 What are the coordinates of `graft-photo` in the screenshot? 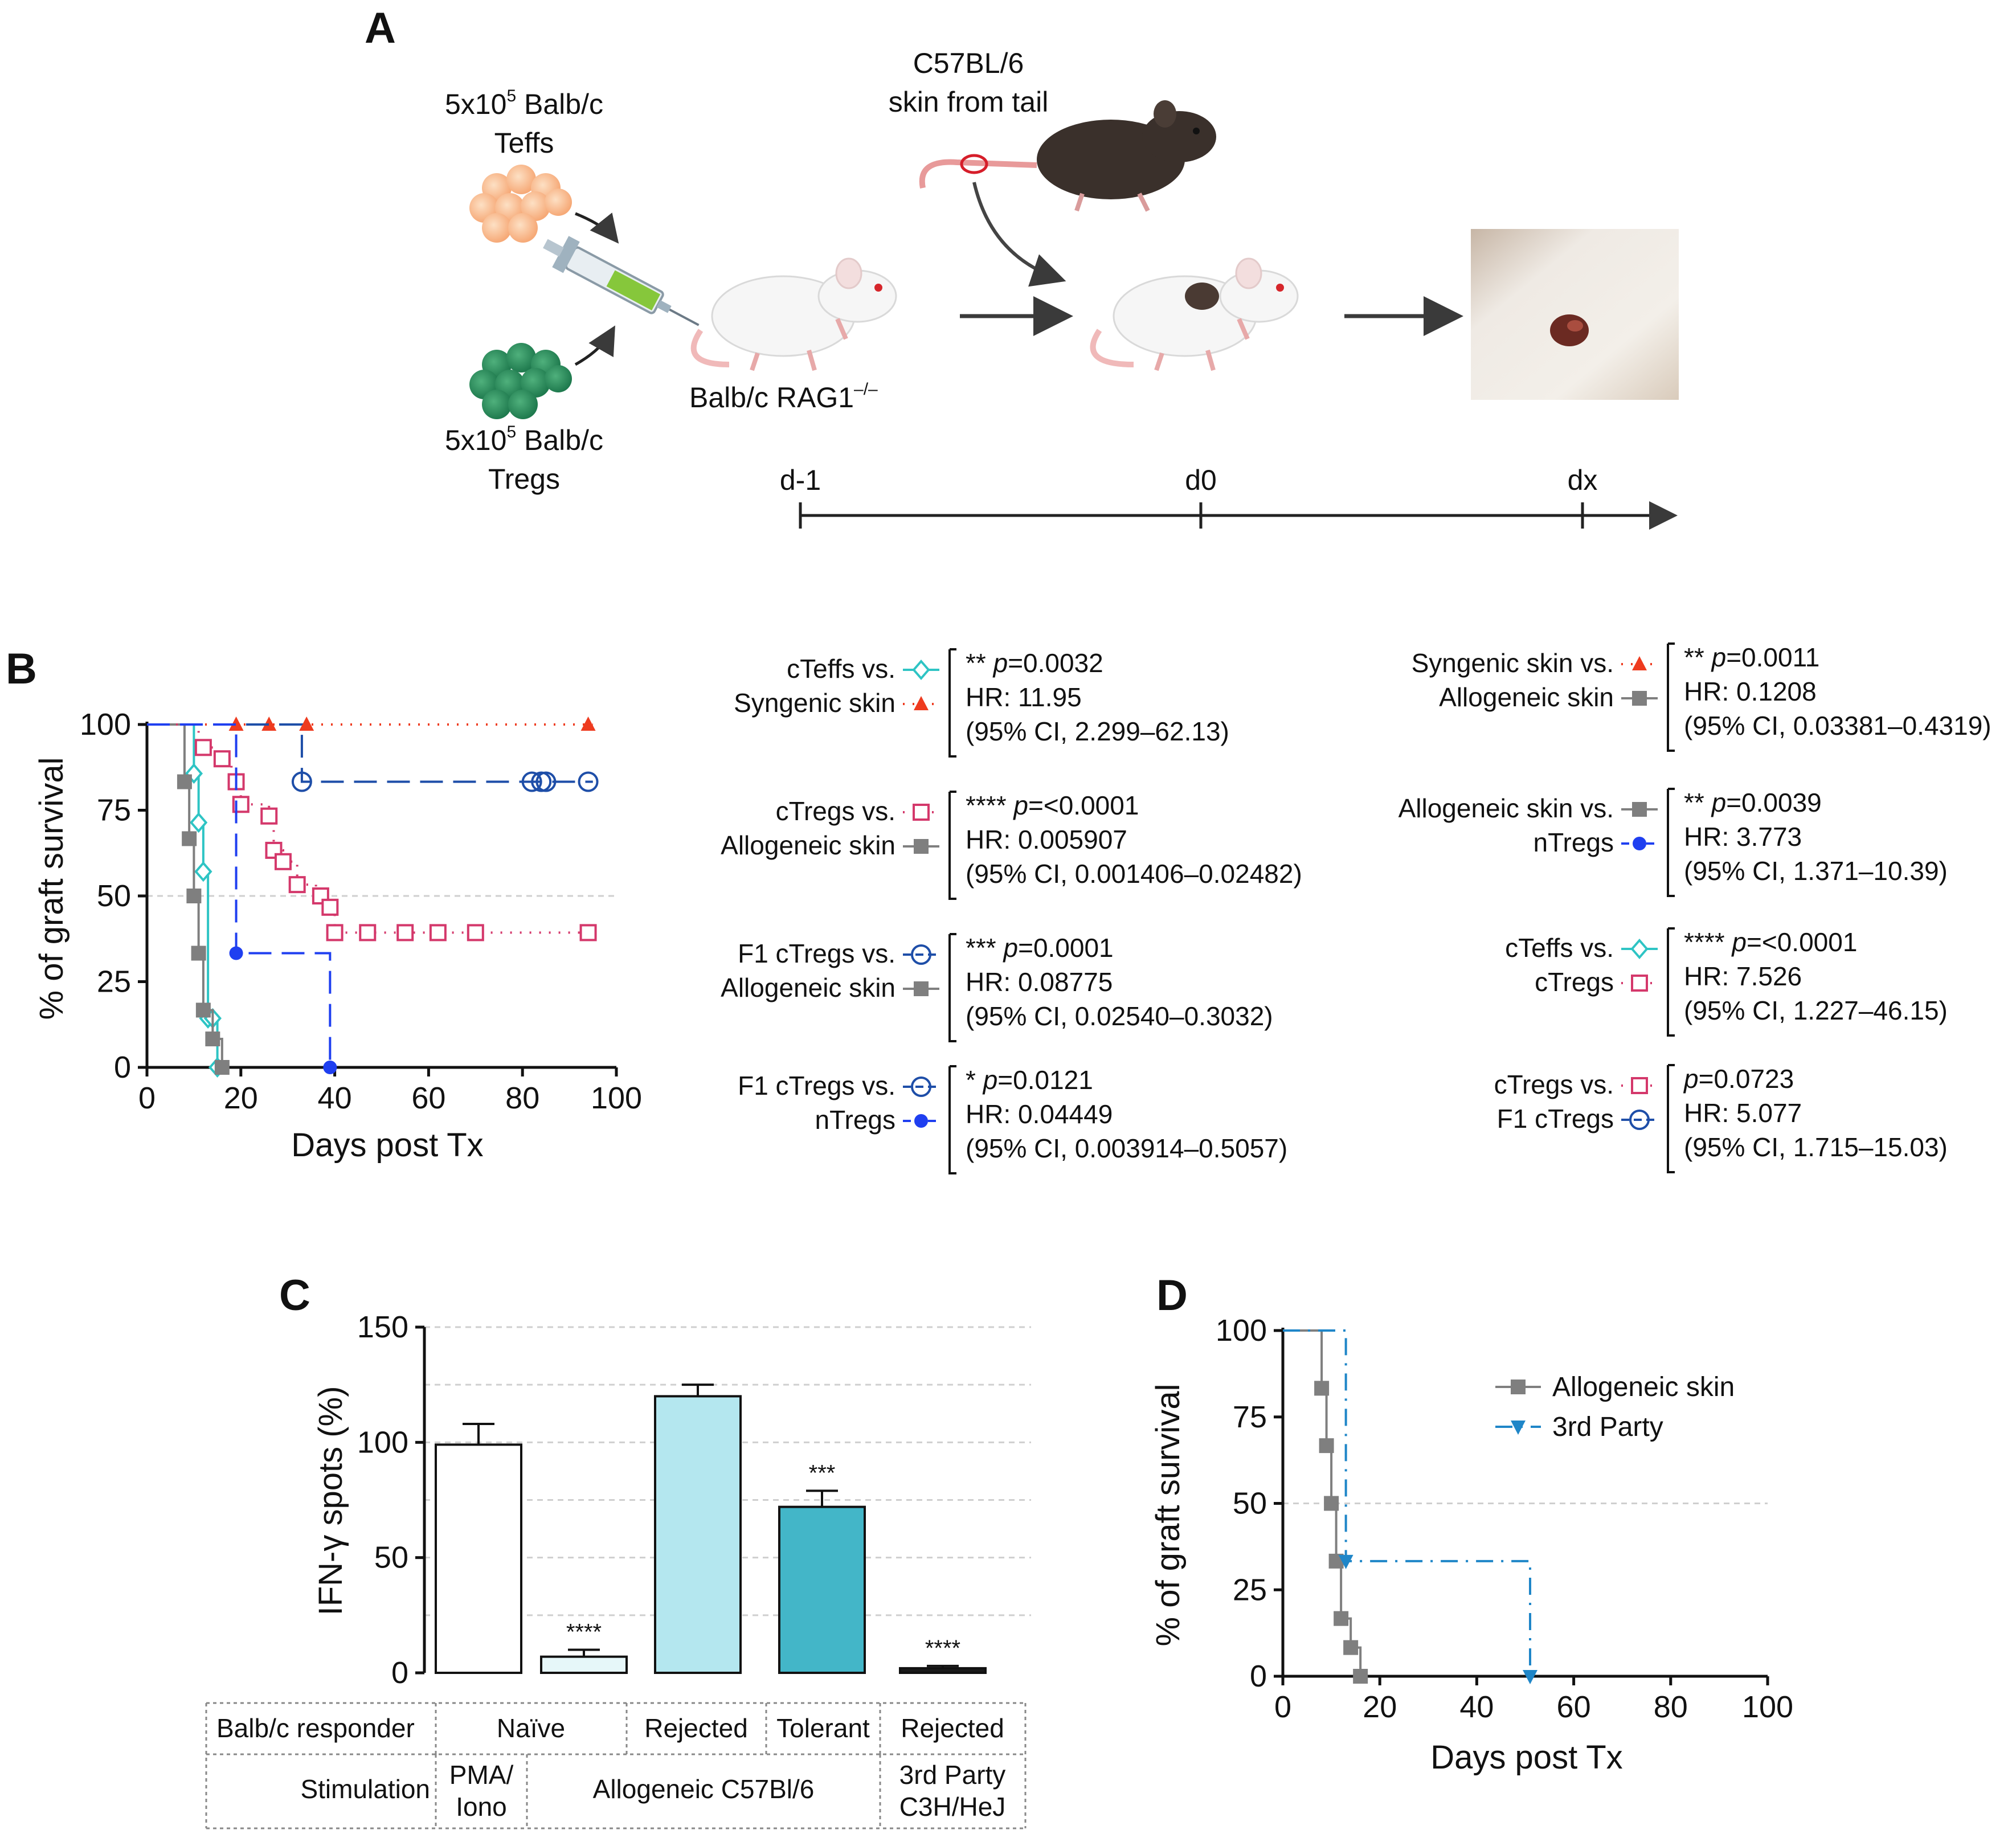 It's located at (1575, 314).